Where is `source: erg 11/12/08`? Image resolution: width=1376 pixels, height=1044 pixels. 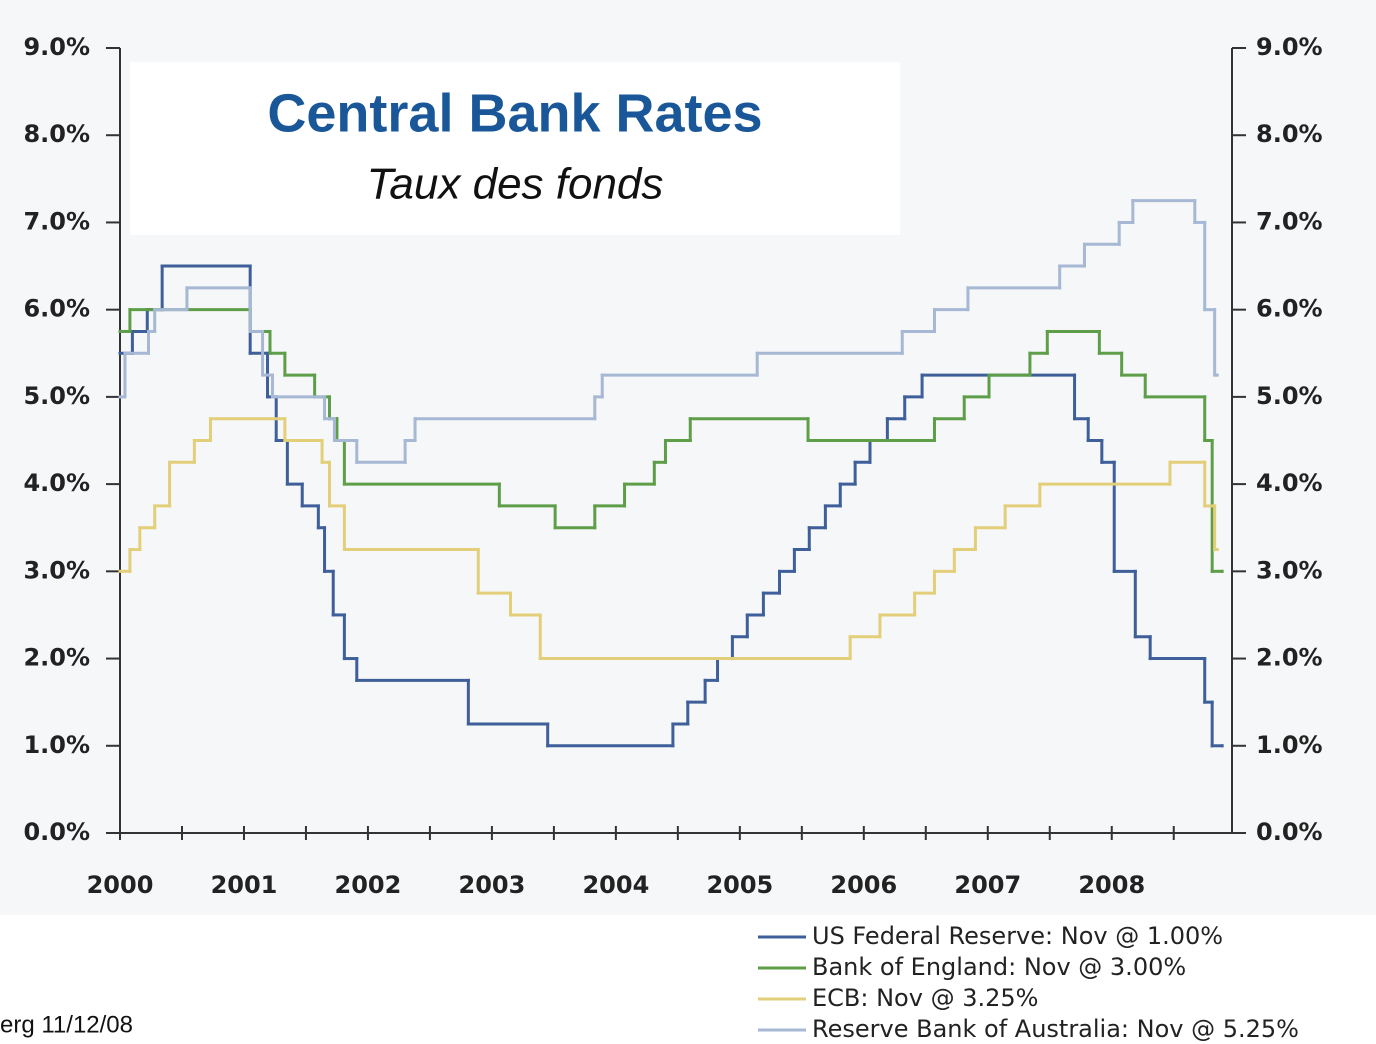
source: erg 11/12/08 is located at coordinates (66, 1024).